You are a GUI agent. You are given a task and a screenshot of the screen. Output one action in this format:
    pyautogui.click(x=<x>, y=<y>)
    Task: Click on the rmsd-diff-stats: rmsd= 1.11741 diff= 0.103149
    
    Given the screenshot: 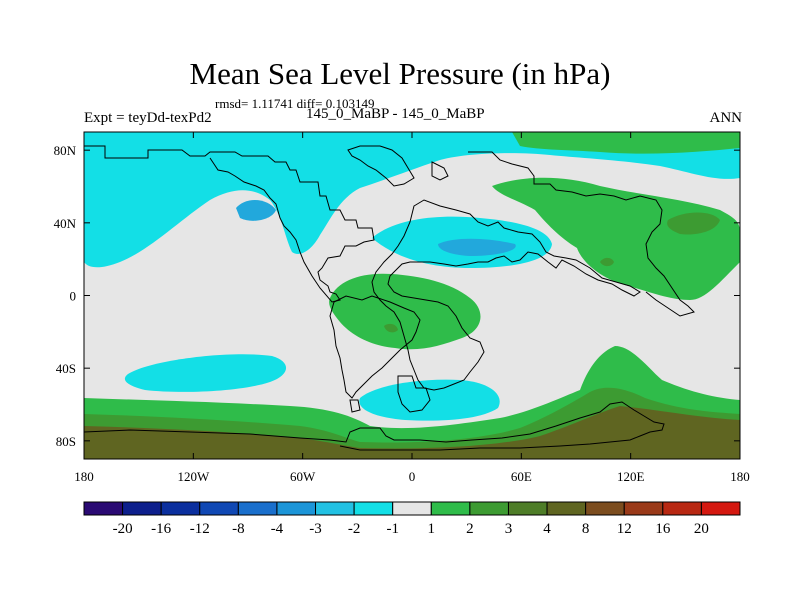 What is the action you would take?
    pyautogui.click(x=295, y=103)
    